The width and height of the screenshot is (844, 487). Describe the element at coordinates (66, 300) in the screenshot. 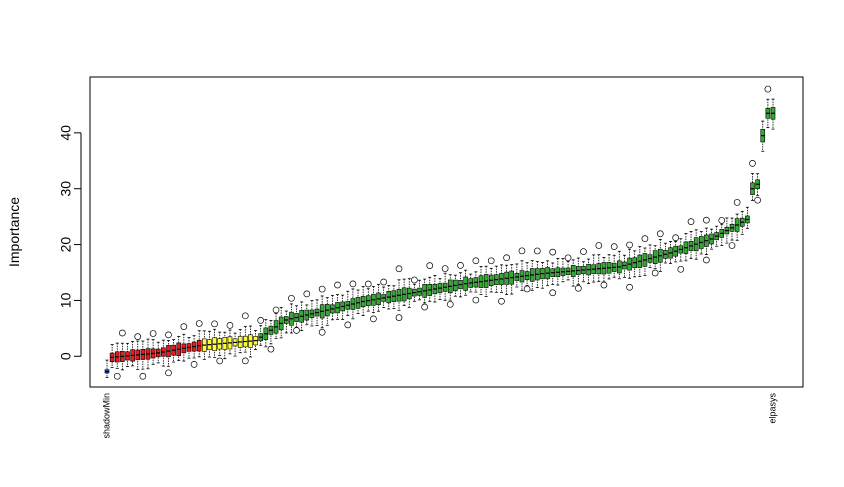

I see `y-tick-label: 10` at that location.